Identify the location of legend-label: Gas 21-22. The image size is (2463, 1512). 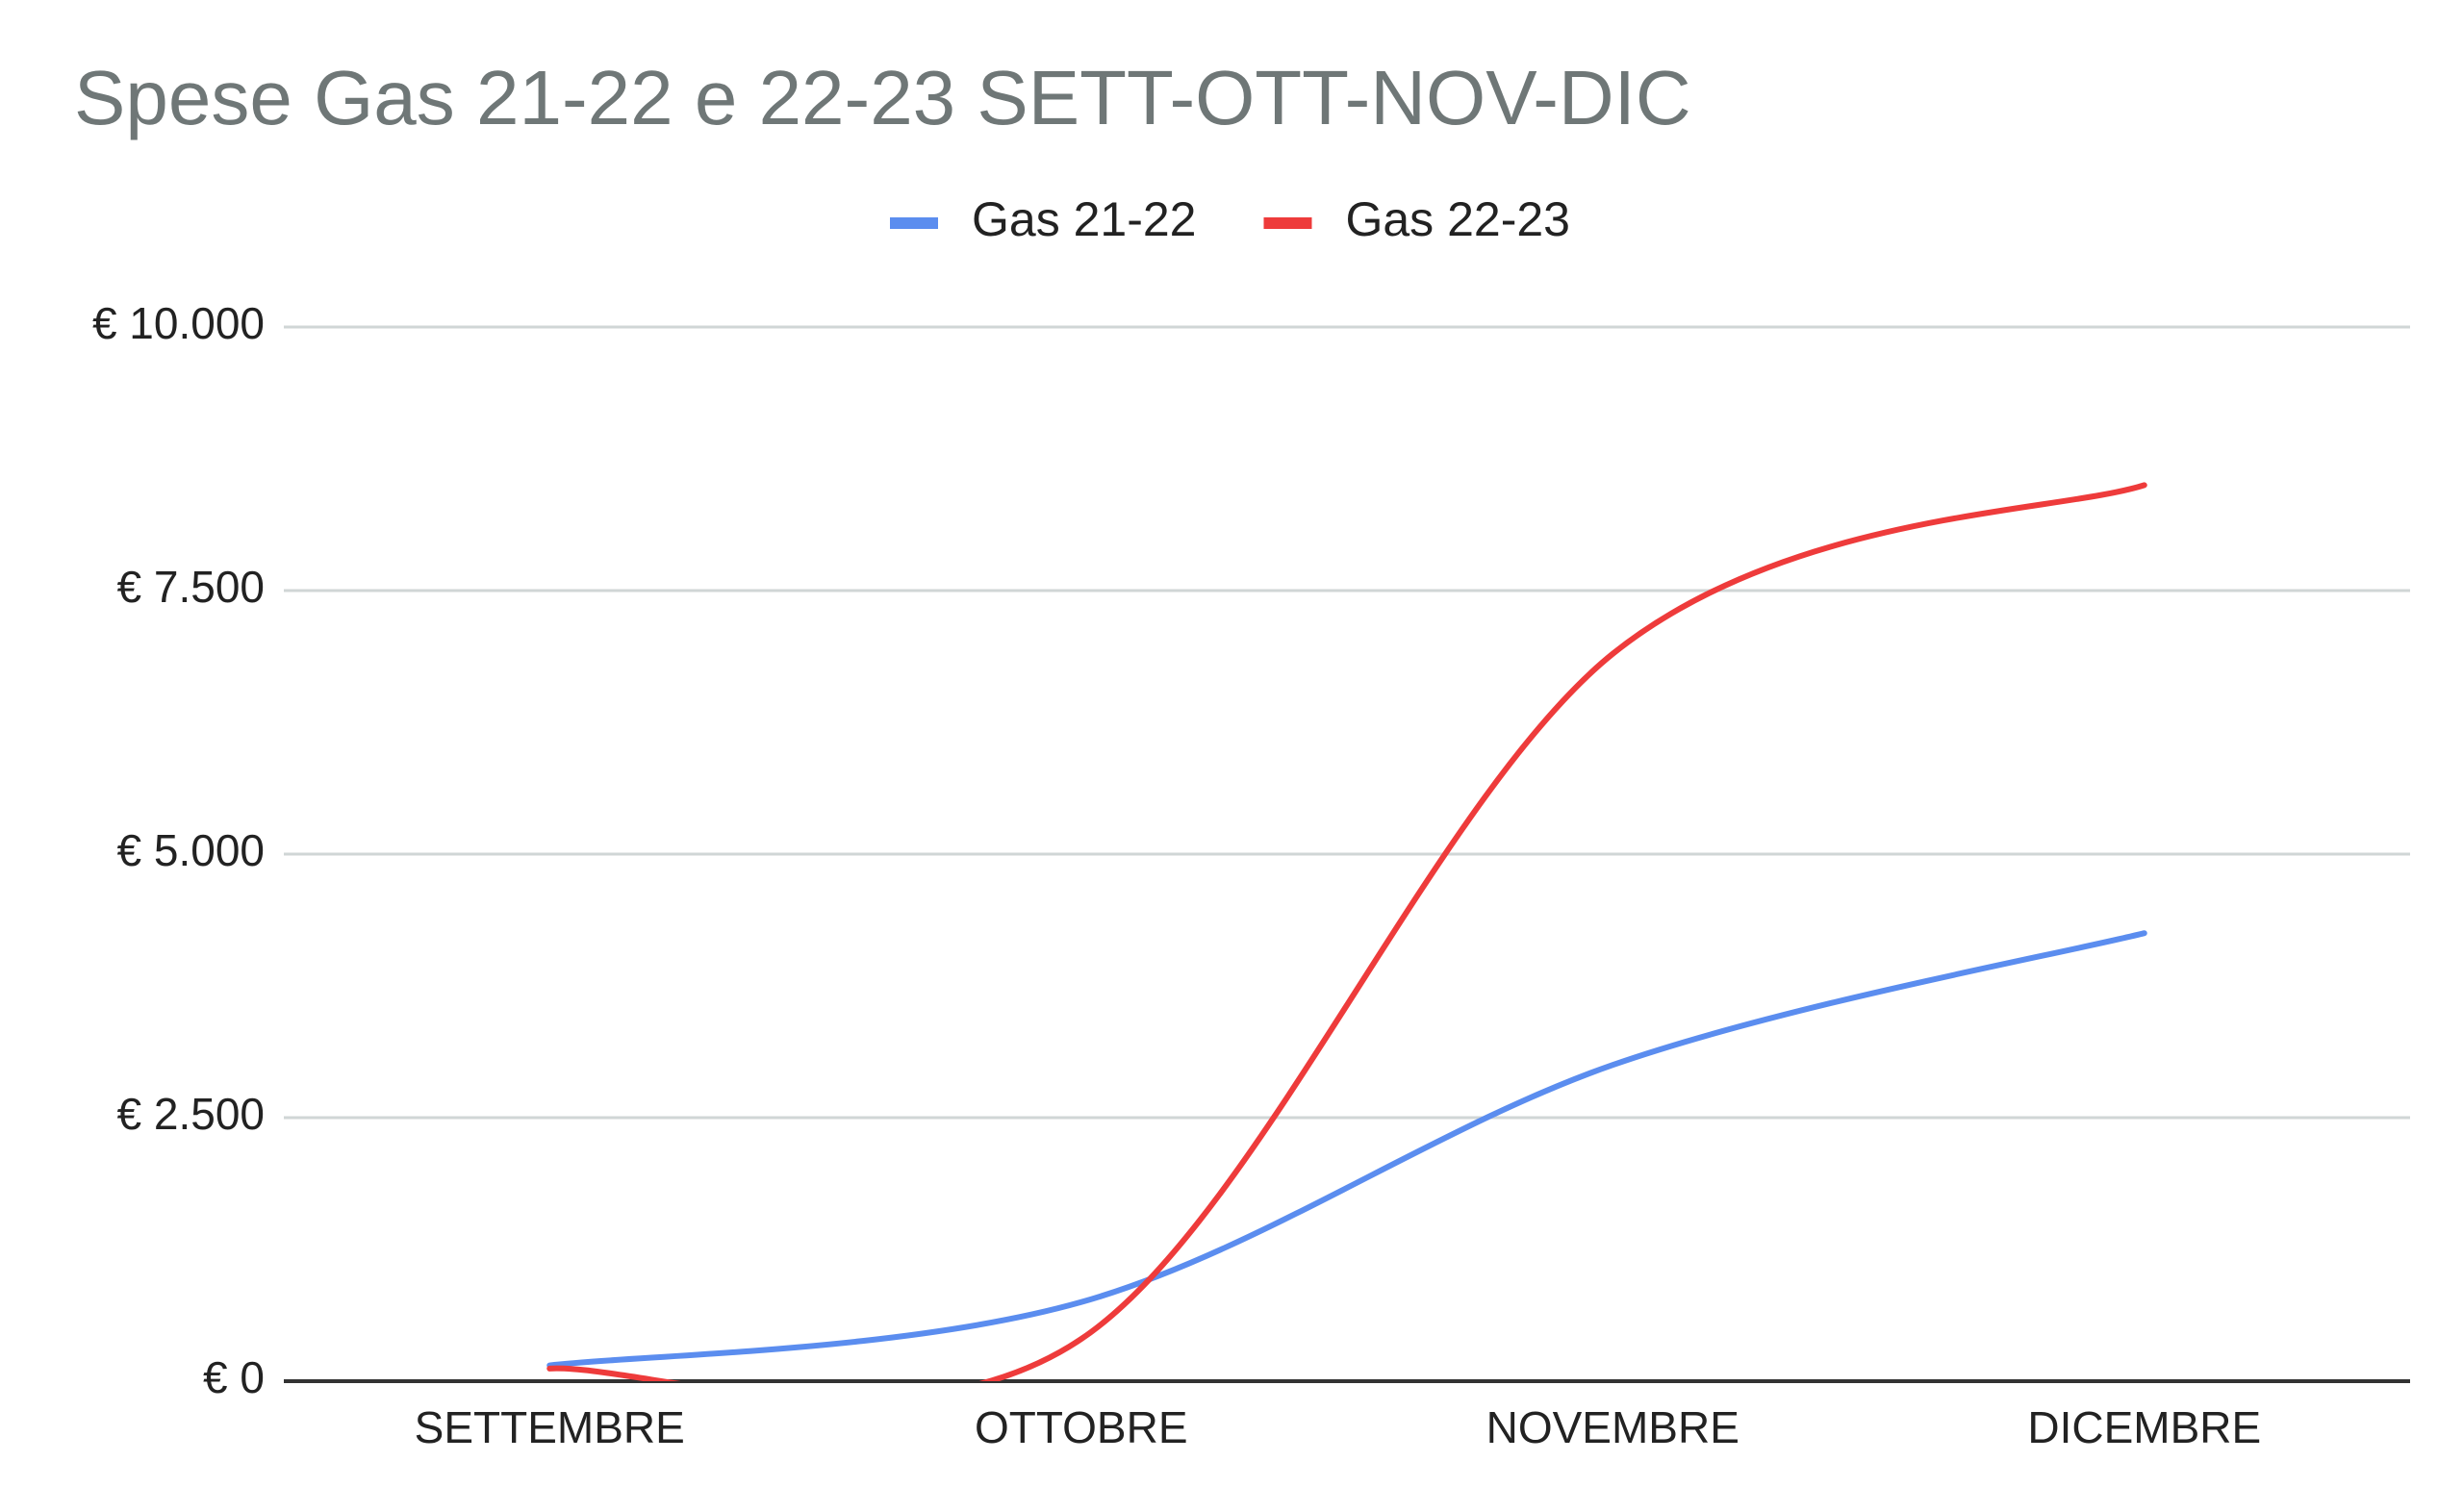
(1084, 219).